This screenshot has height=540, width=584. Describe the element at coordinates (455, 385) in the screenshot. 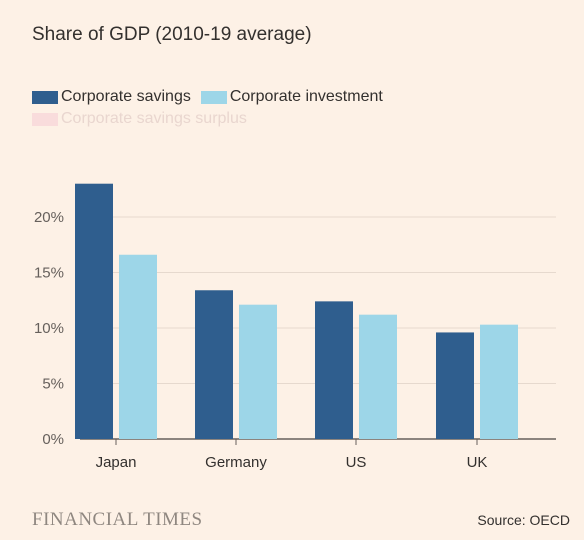

I see `bar-savings-uk` at that location.